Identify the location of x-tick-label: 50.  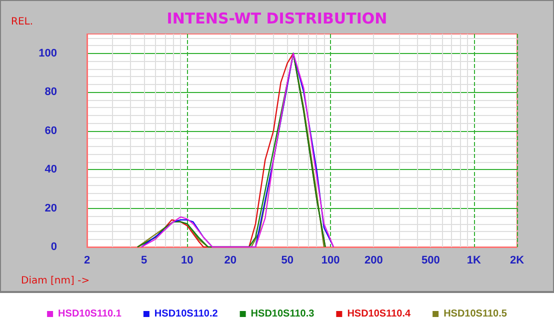
(287, 260).